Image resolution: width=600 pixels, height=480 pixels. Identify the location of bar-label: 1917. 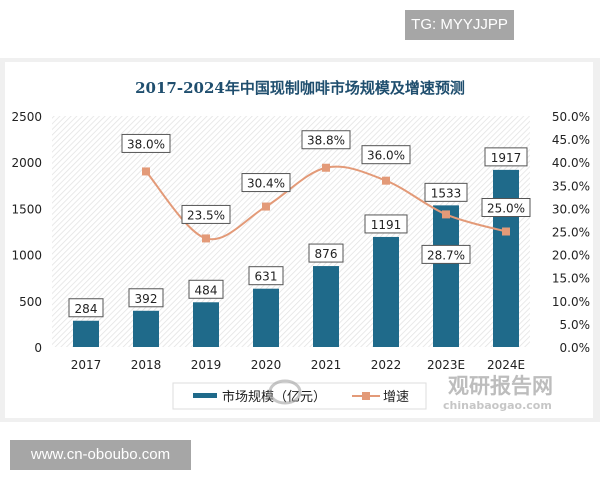
(506, 158).